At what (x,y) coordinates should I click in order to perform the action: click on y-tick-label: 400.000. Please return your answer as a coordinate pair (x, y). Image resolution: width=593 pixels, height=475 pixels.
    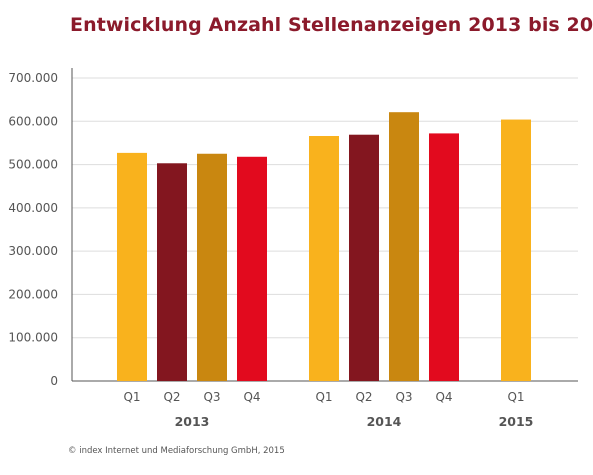
    Looking at the image, I should click on (33, 208).